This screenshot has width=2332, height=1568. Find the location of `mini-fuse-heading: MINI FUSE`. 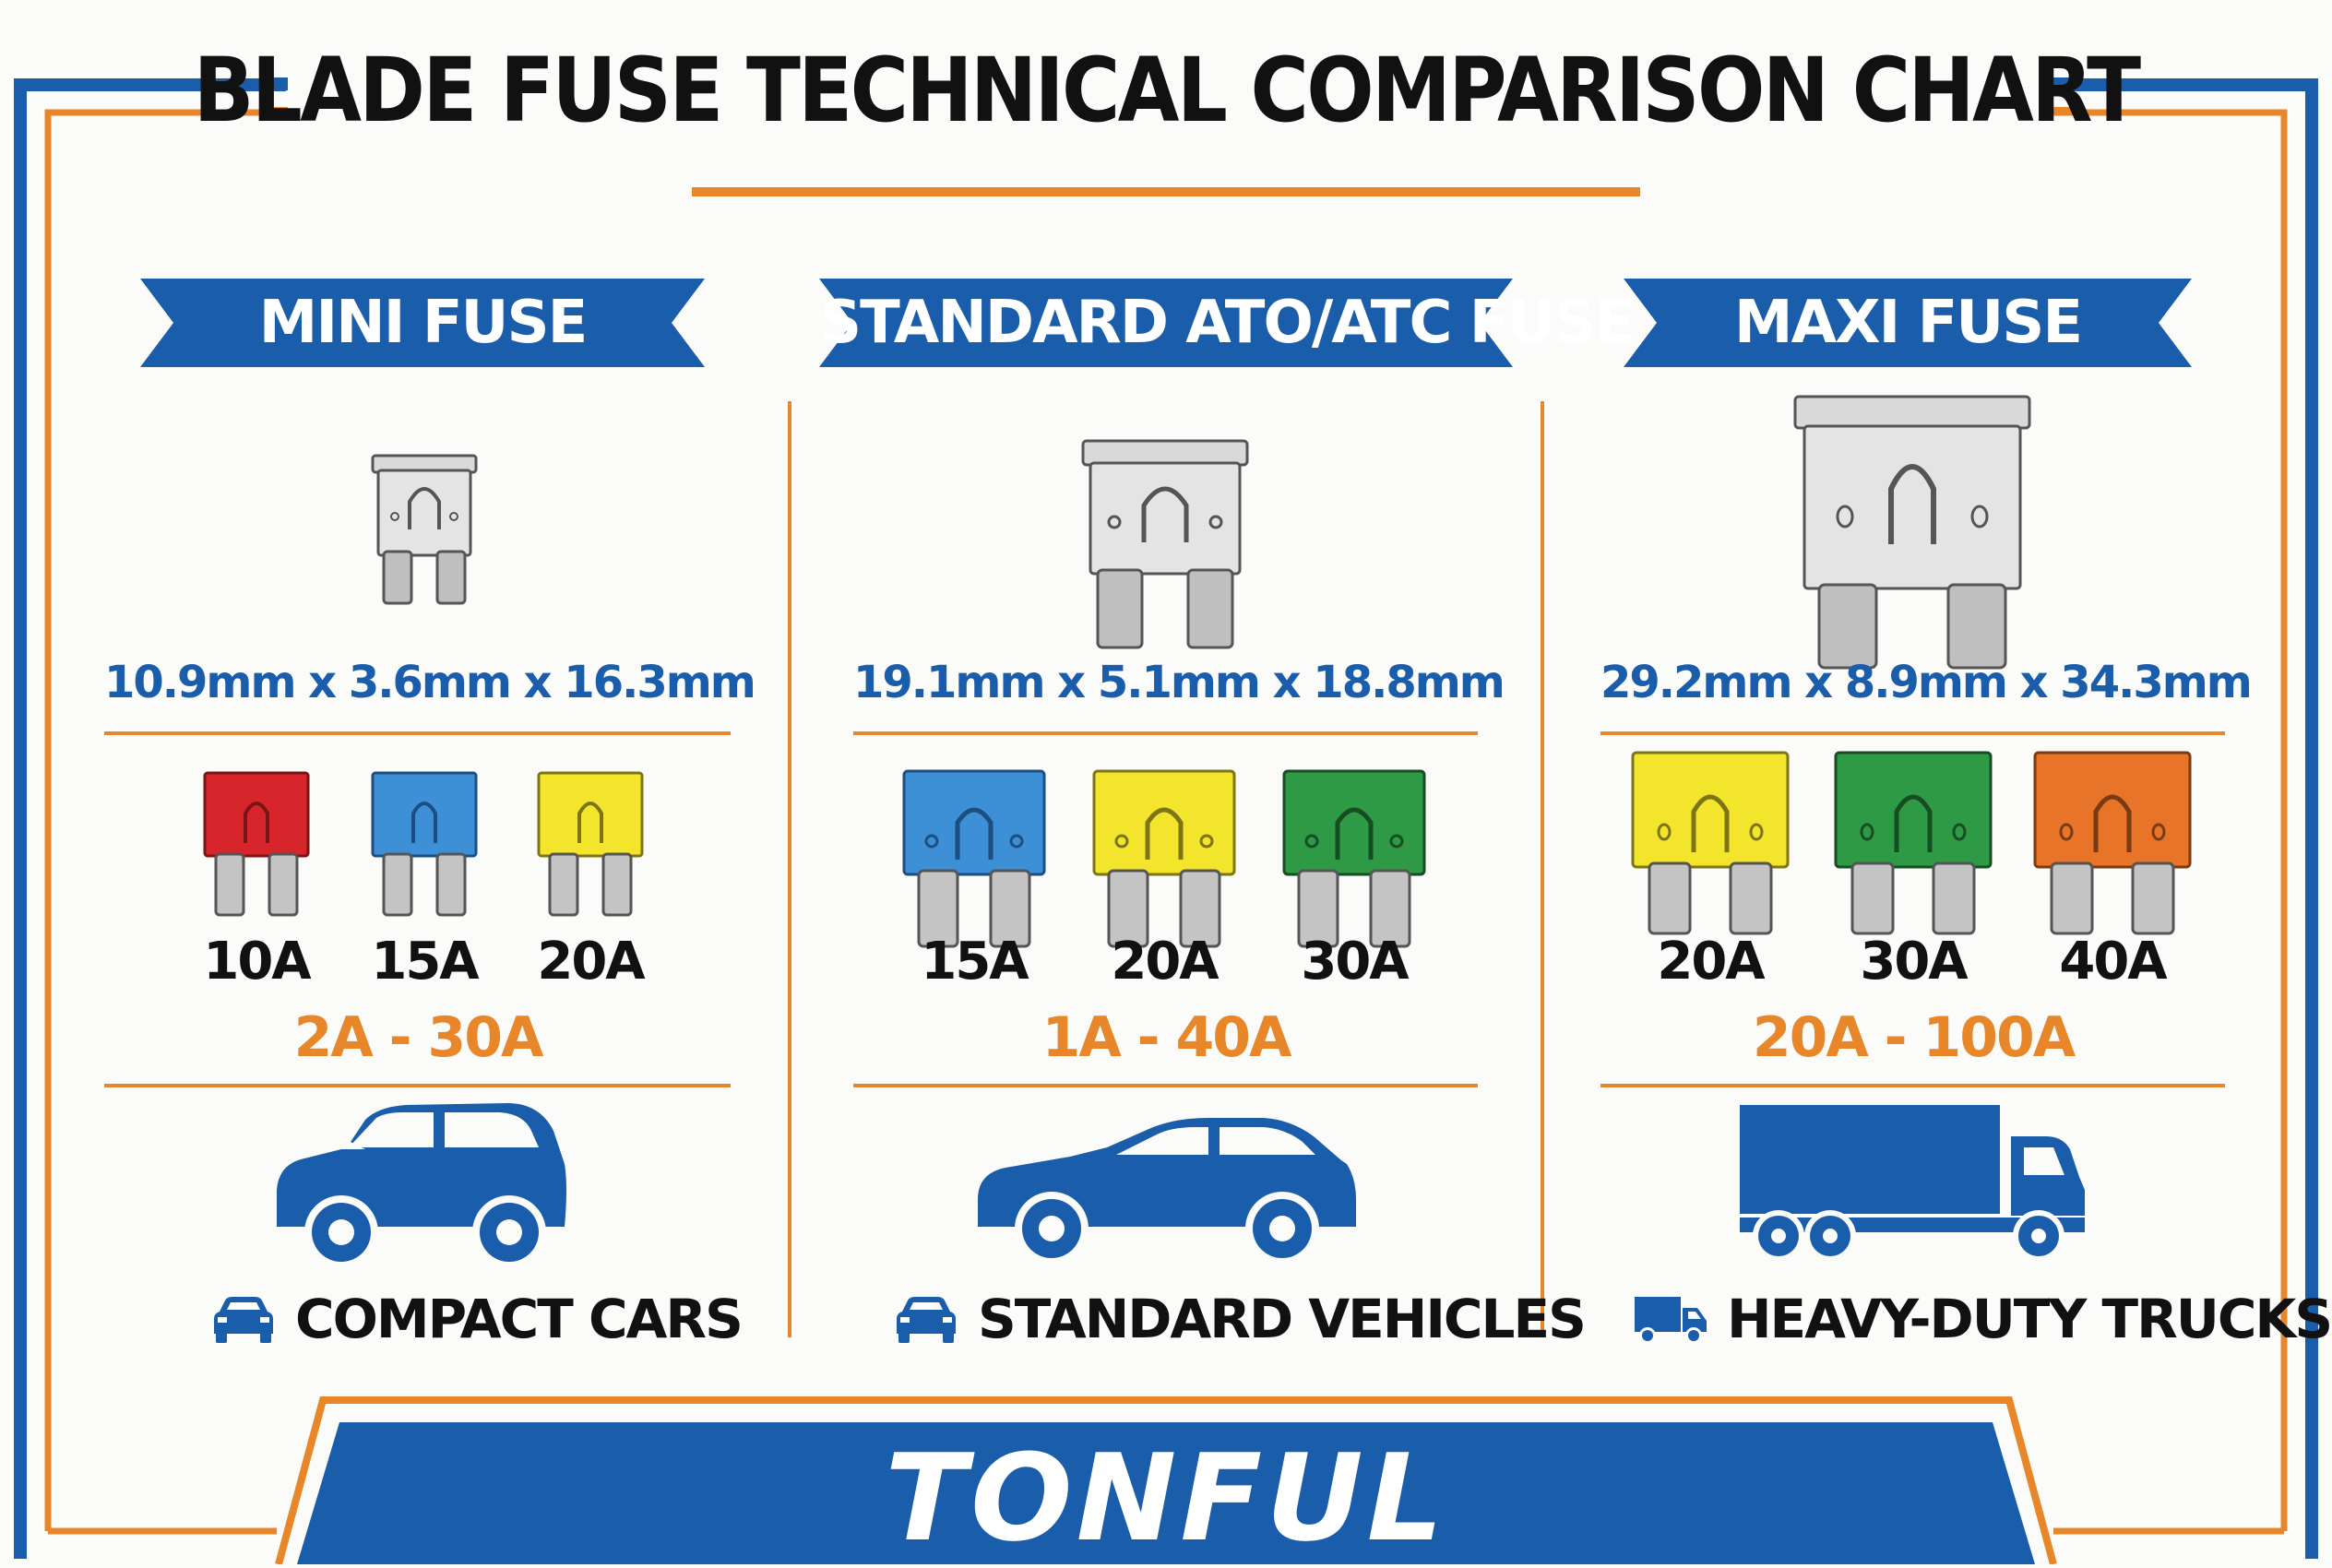

mini-fuse-heading: MINI FUSE is located at coordinates (424, 323).